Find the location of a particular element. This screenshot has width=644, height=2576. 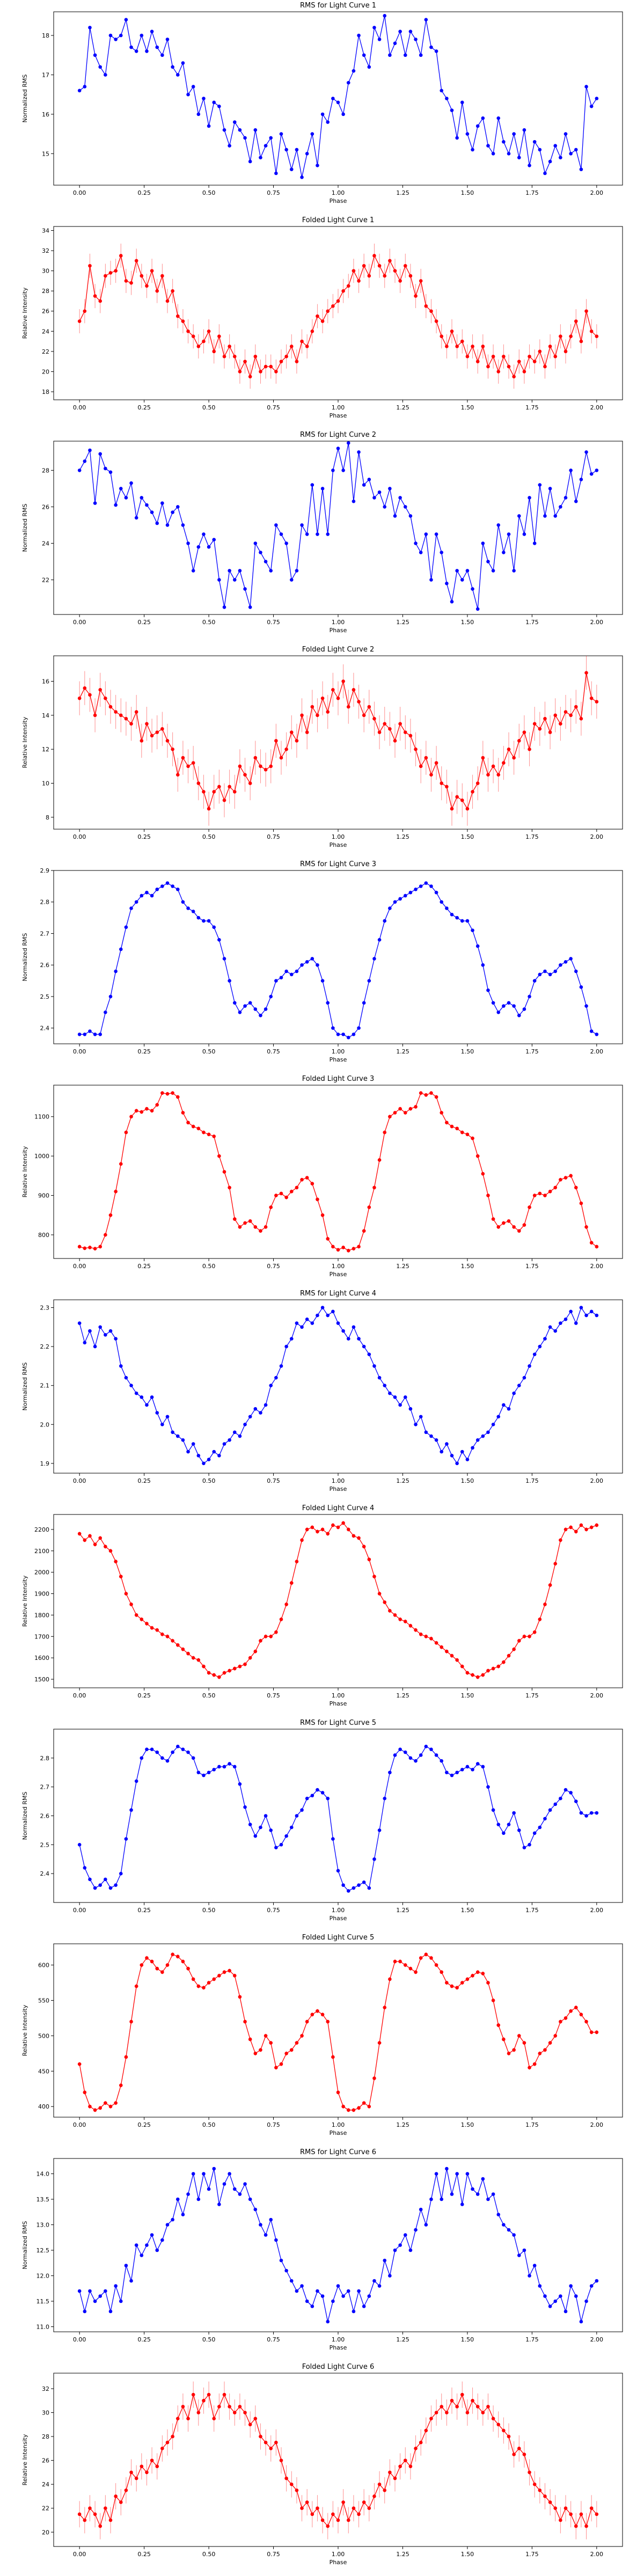

x-tick-label: 1.00 is located at coordinates (338, 622).